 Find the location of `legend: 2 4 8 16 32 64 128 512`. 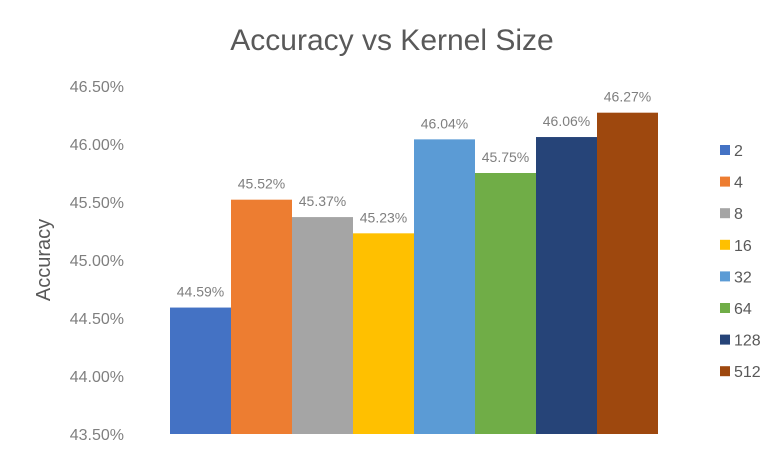

legend: 2 4 8 16 32 64 128 512 is located at coordinates (740, 262).